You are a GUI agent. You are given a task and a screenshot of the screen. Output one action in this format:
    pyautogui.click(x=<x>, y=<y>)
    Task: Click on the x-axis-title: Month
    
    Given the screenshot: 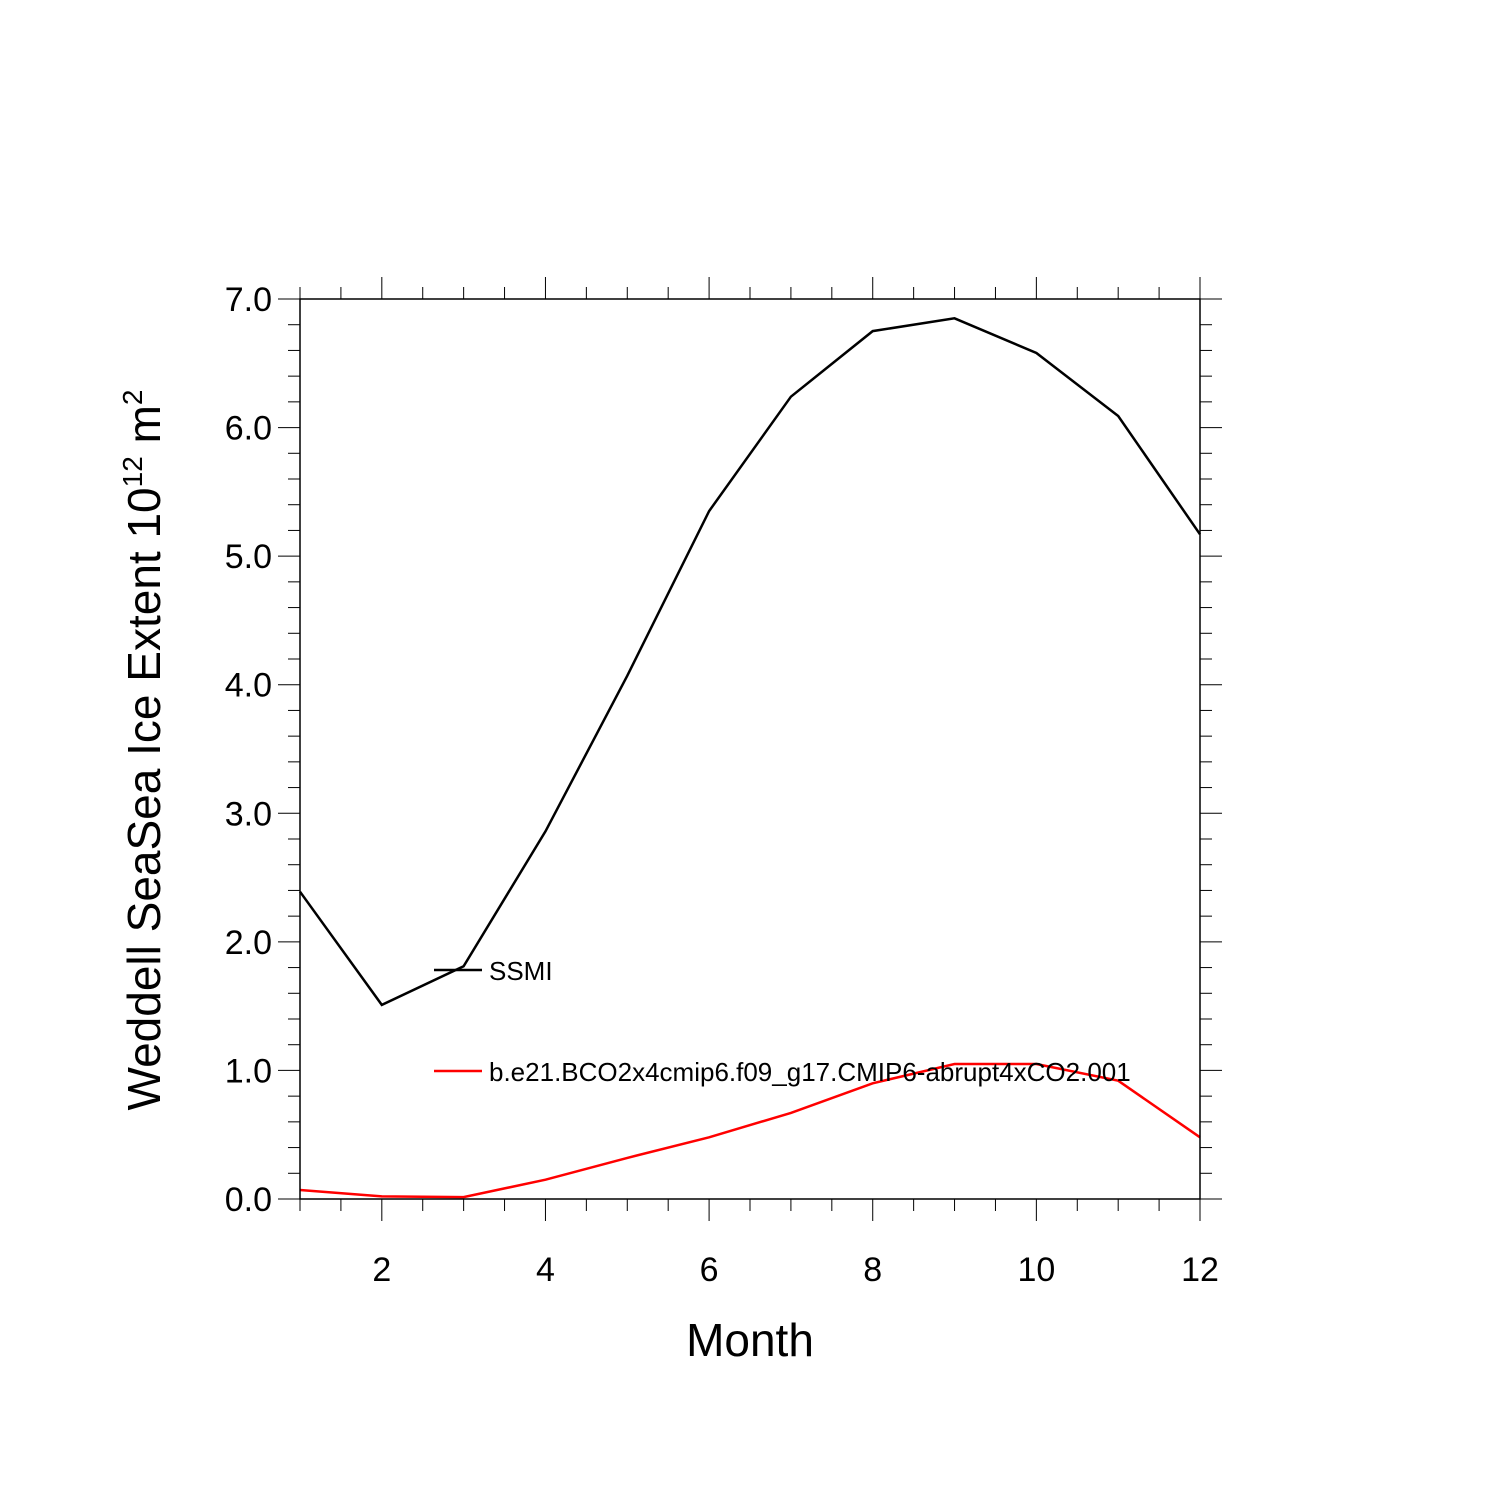 What is the action you would take?
    pyautogui.click(x=750, y=1340)
    